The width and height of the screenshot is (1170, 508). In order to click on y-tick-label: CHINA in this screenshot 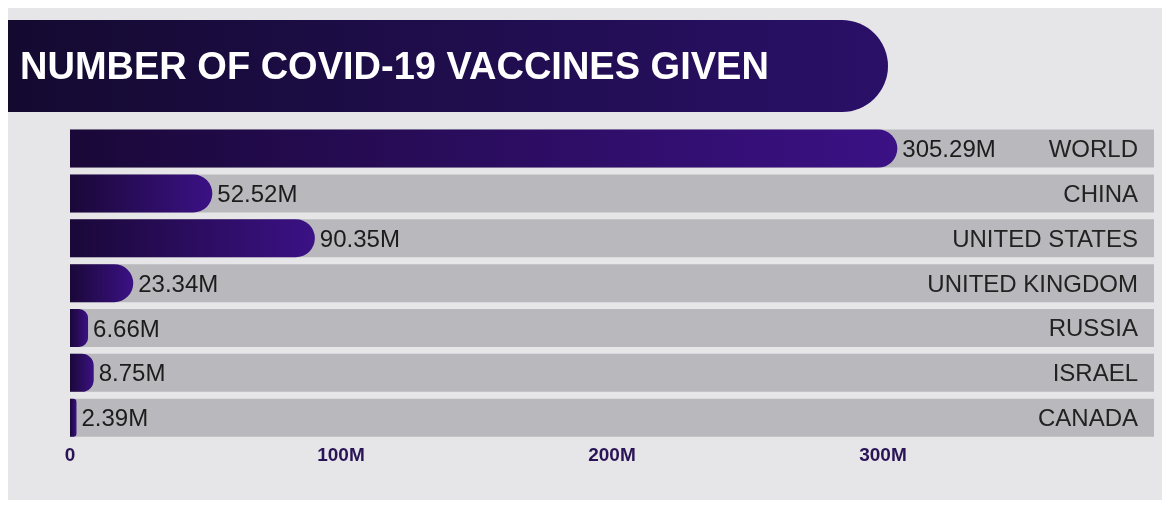, I will do `click(1100, 193)`.